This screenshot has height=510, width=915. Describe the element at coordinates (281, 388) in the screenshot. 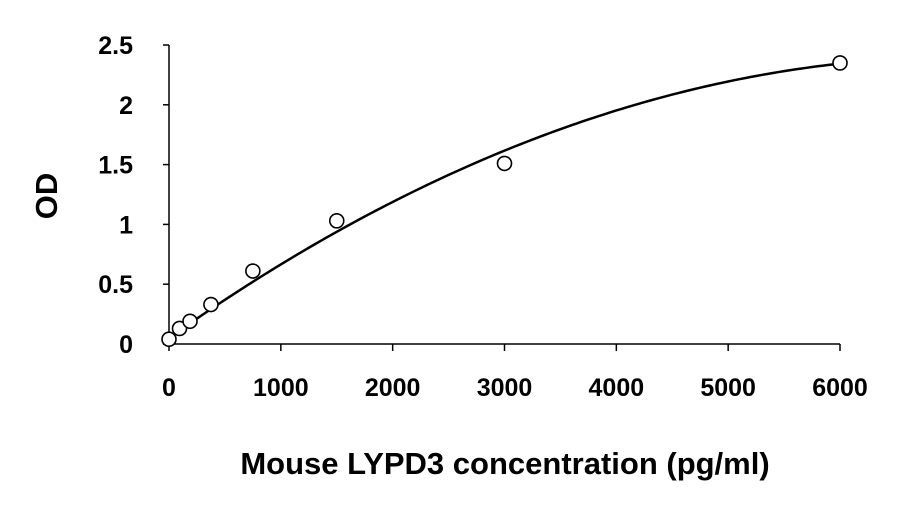

I see `x-tick-label: 1000` at that location.